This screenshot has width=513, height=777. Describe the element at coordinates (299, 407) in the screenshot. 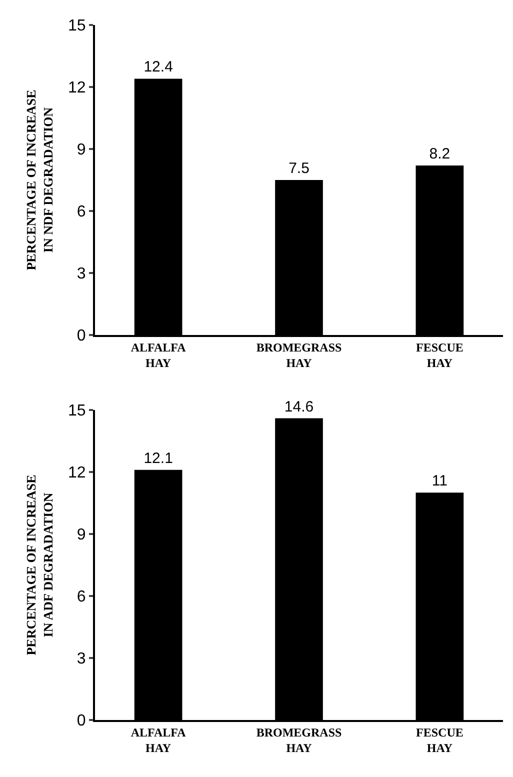

I see `data-label: 14.6` at that location.